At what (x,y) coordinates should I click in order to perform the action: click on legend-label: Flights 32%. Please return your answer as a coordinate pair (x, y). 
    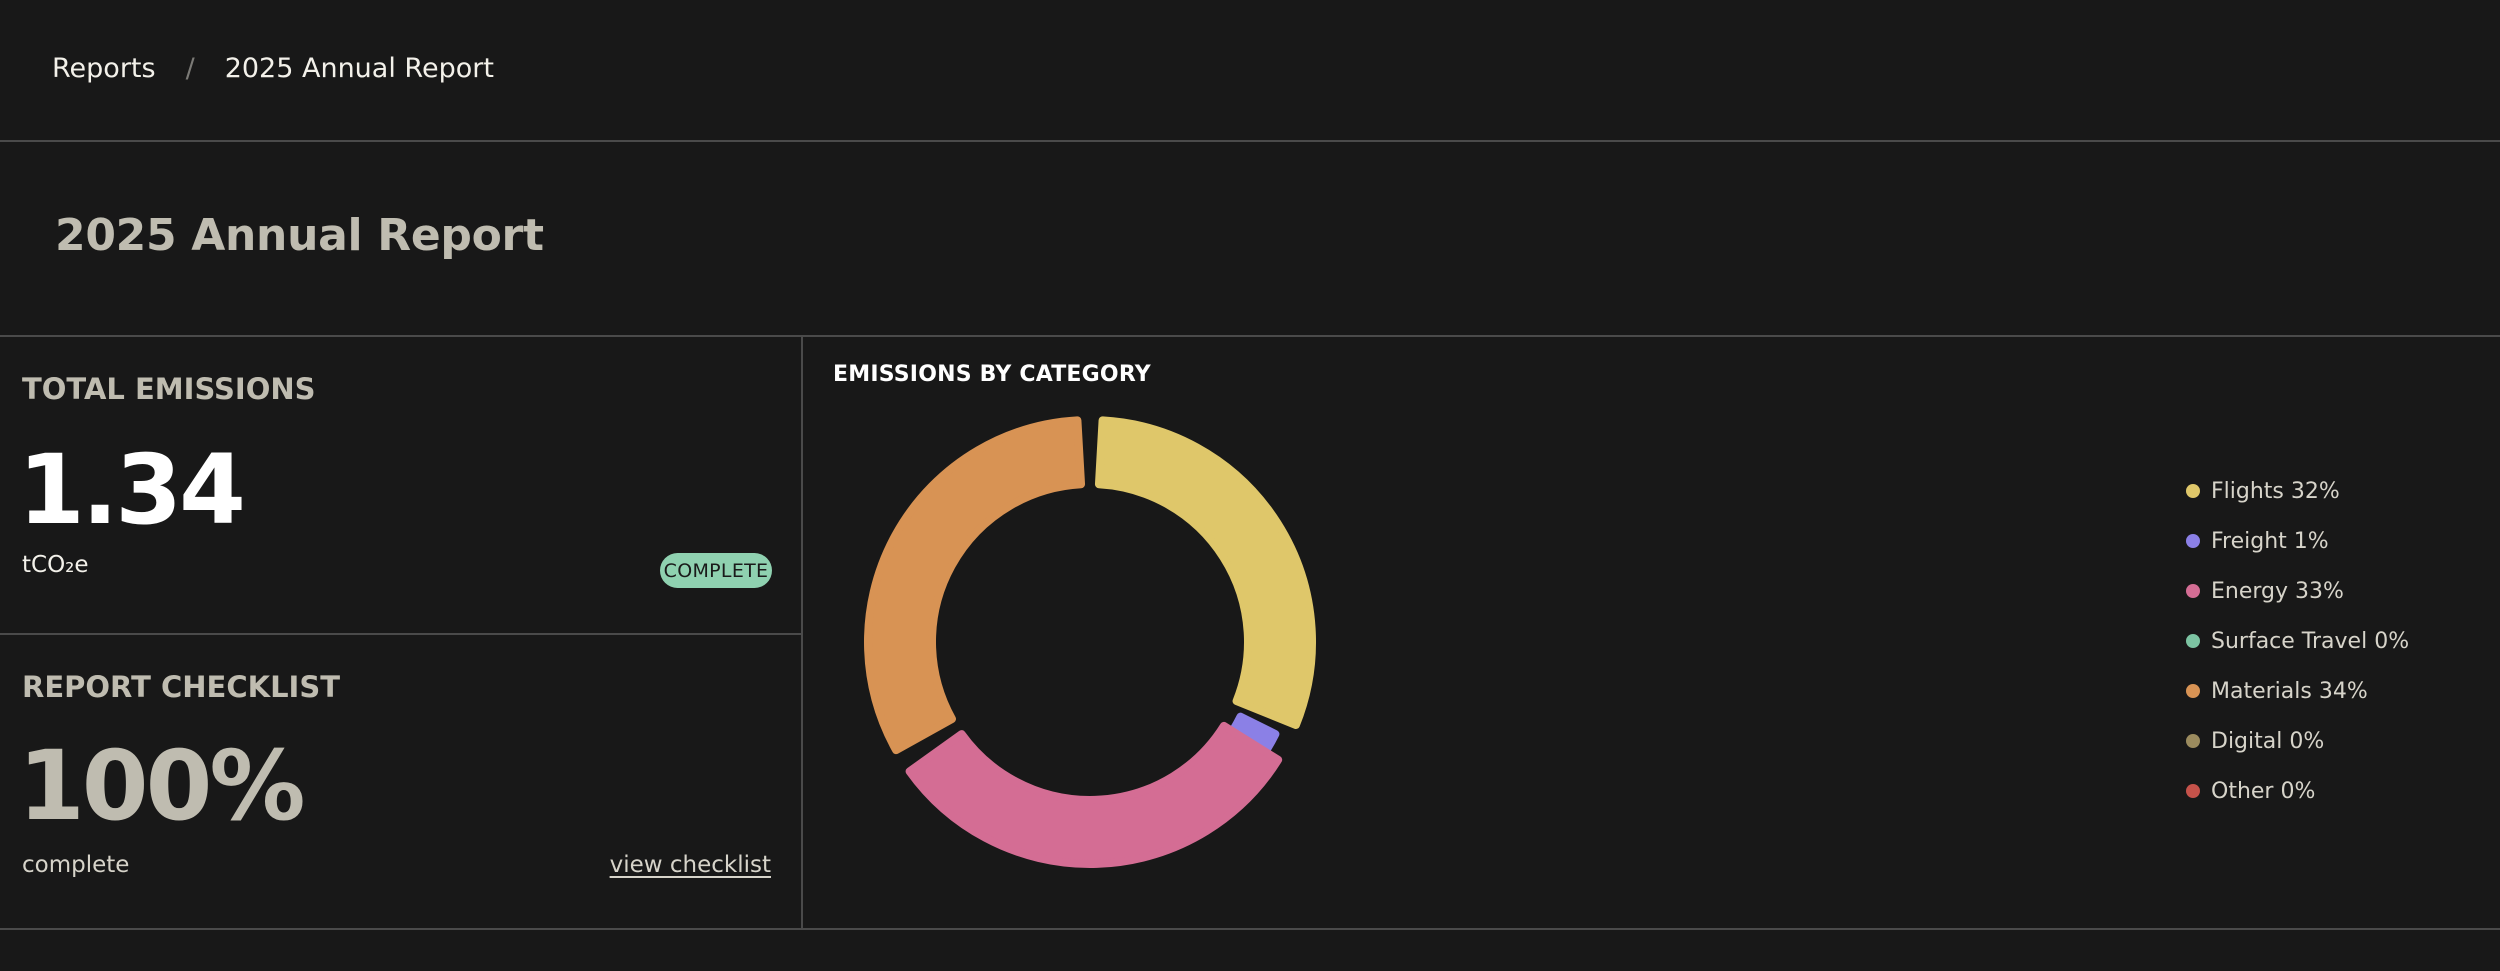
    Looking at the image, I should click on (2275, 491).